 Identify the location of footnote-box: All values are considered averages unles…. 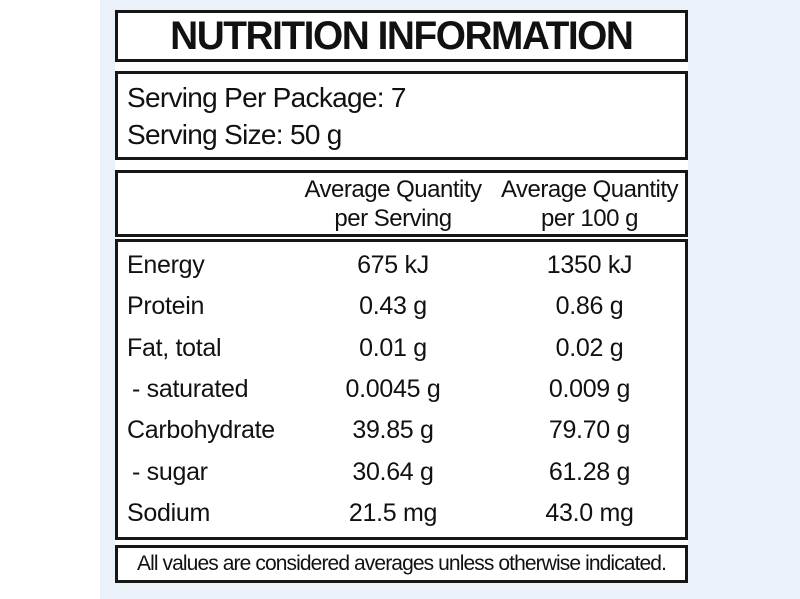
(401, 564).